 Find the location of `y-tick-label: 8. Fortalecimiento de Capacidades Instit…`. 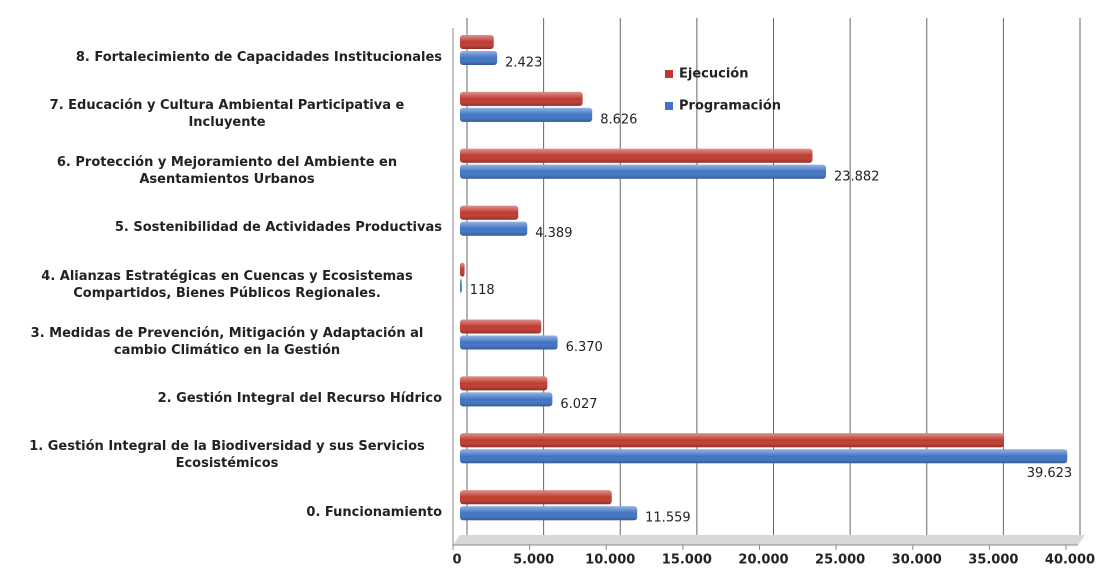

y-tick-label: 8. Fortalecimiento de Capacidades Instit… is located at coordinates (258, 57).